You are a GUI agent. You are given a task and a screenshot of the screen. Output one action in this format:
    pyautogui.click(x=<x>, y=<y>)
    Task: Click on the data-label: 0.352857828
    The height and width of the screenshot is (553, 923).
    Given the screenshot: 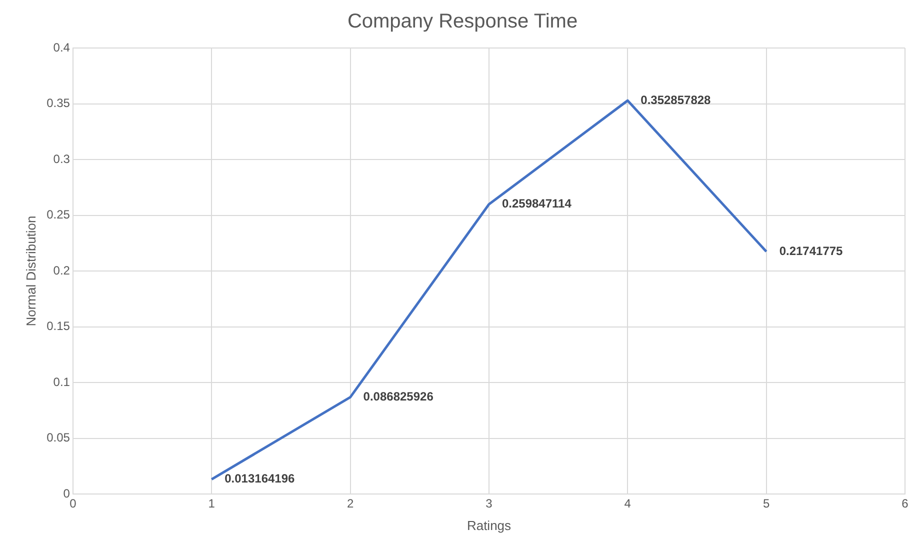 What is the action you would take?
    pyautogui.click(x=676, y=99)
    